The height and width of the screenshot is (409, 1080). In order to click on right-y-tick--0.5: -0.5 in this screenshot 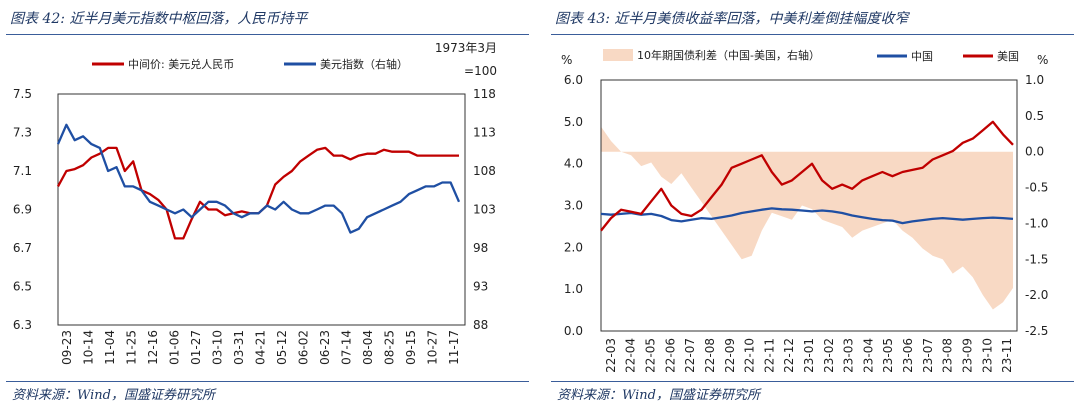, I will do `click(1036, 188)`.